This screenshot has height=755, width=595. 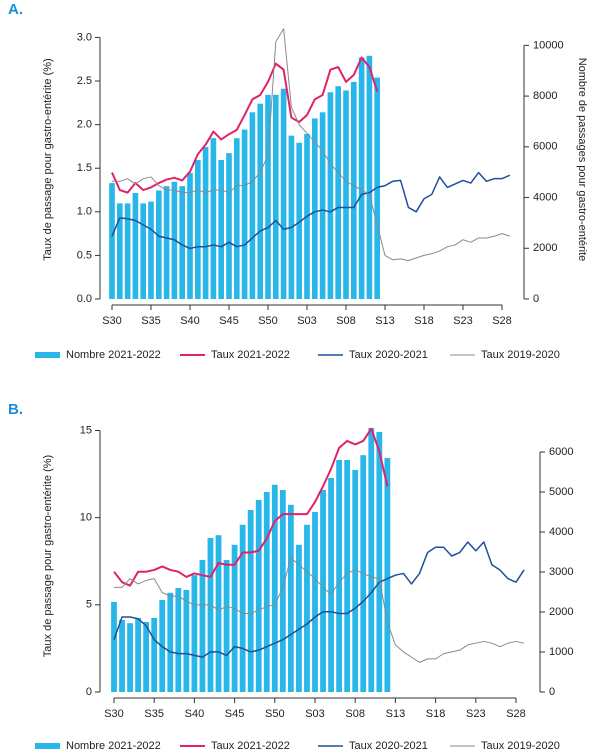 What do you see at coordinates (15, 409) in the screenshot?
I see `panel-label: B.` at bounding box center [15, 409].